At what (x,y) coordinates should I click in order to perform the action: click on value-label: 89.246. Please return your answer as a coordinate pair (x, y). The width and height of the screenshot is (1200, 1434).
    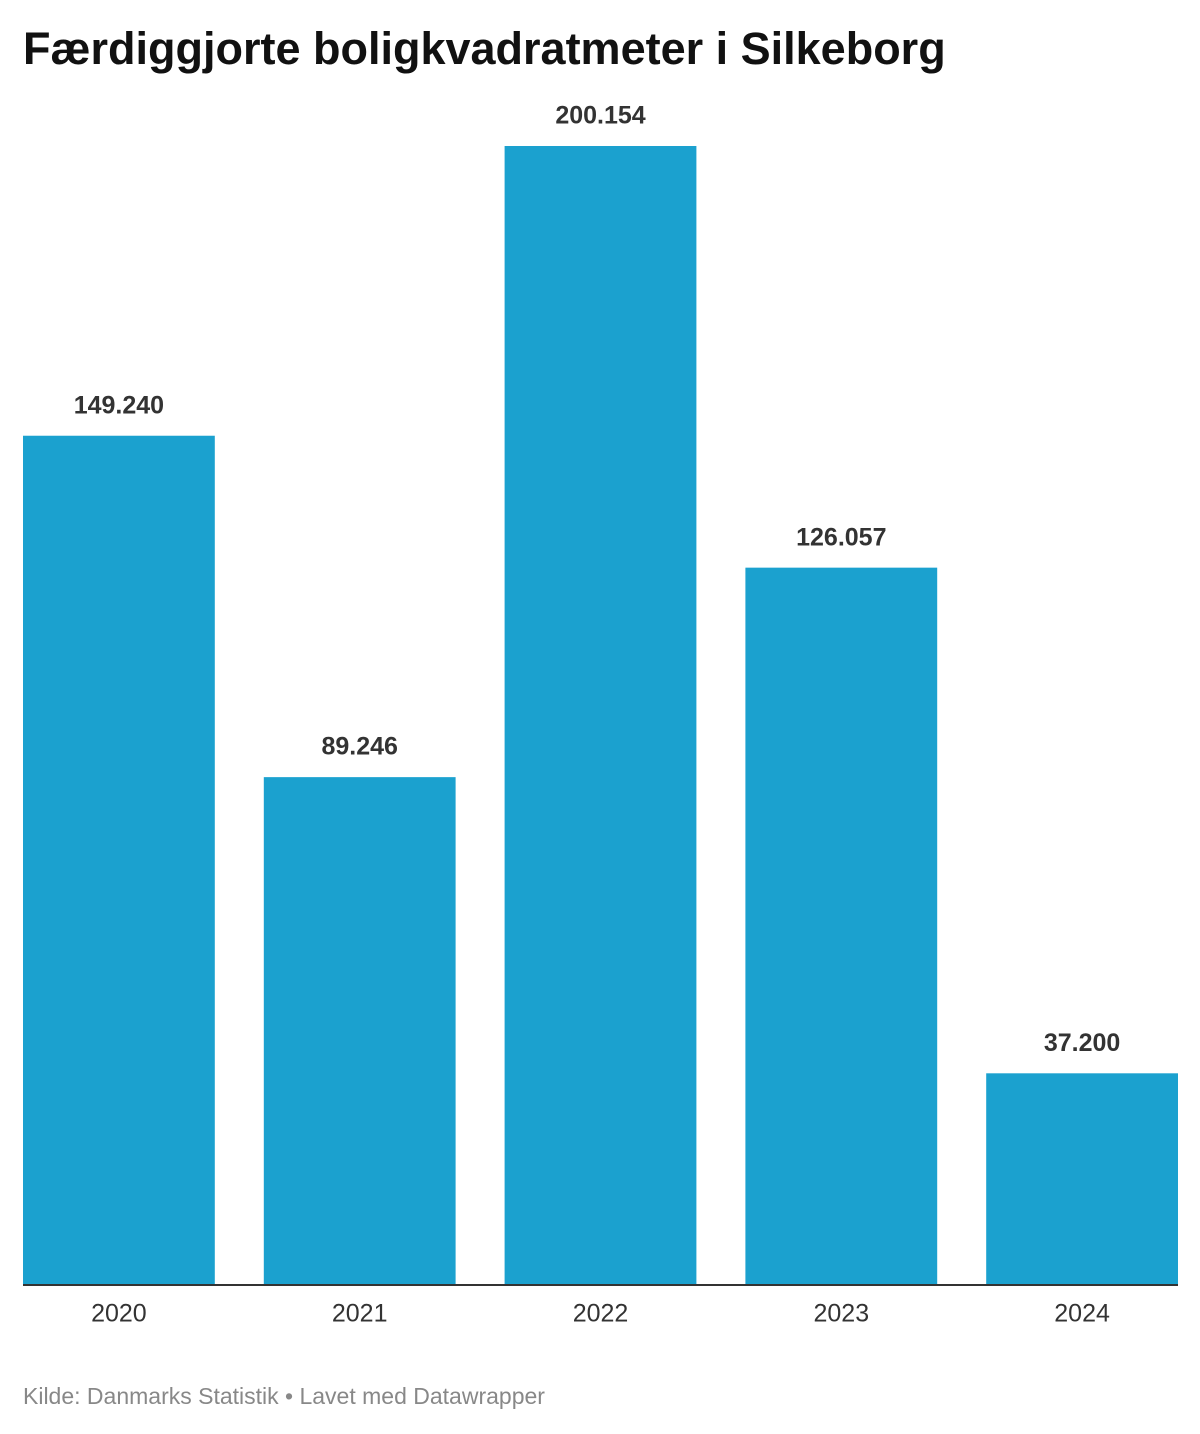
    Looking at the image, I should click on (359, 747).